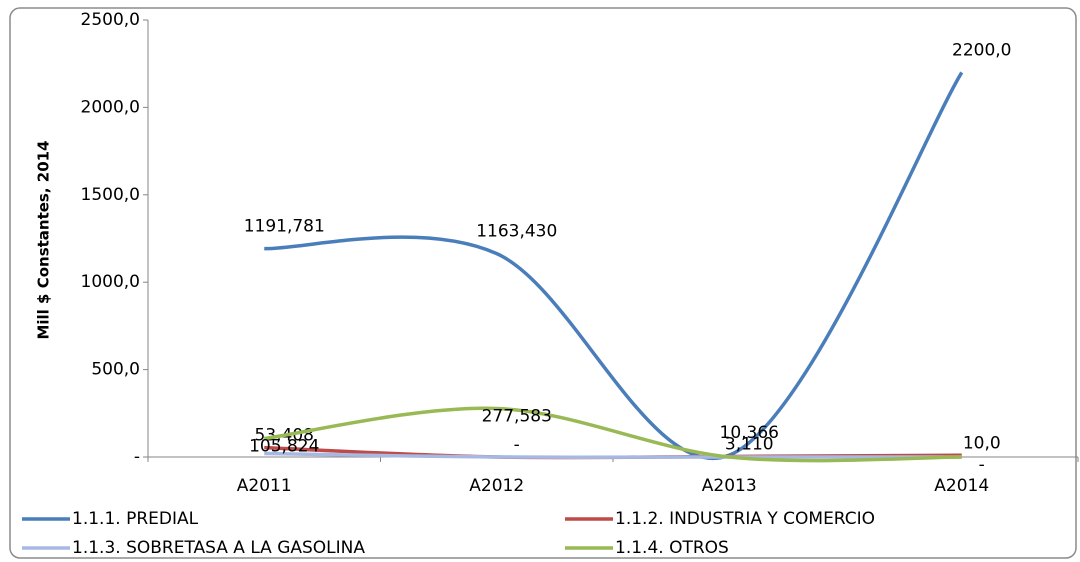 The width and height of the screenshot is (1080, 562). I want to click on y-tick-label: 1000,0, so click(110, 282).